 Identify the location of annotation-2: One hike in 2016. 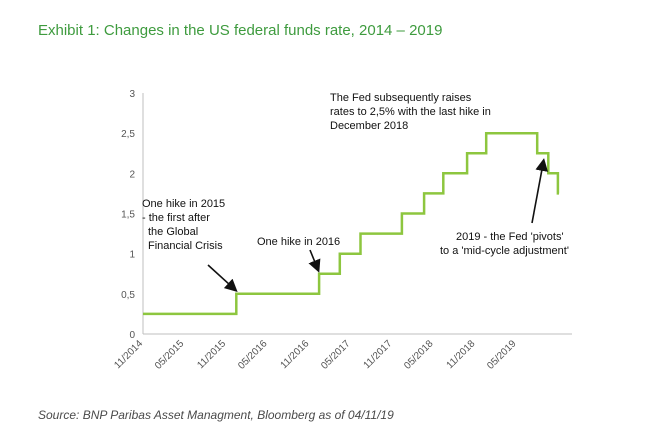
(298, 254).